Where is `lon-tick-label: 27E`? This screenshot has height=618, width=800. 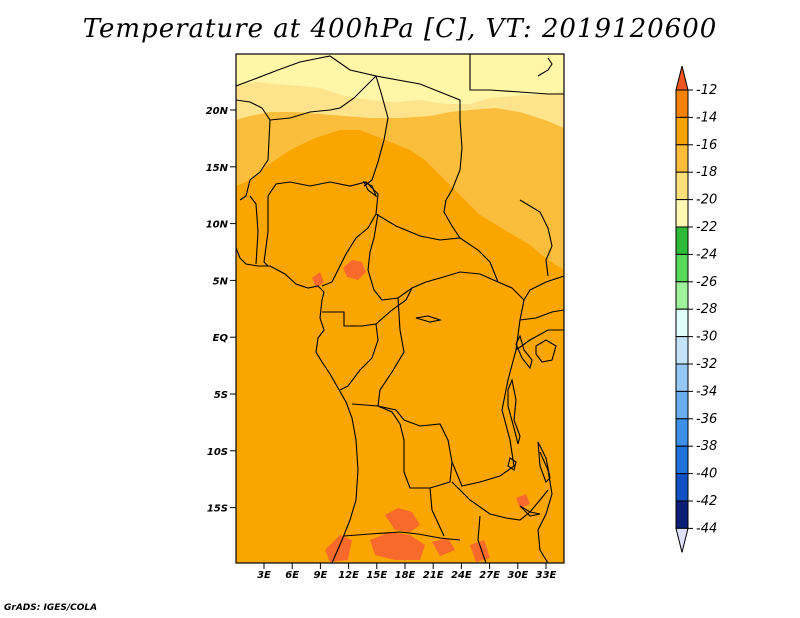 lon-tick-label: 27E is located at coordinates (489, 575).